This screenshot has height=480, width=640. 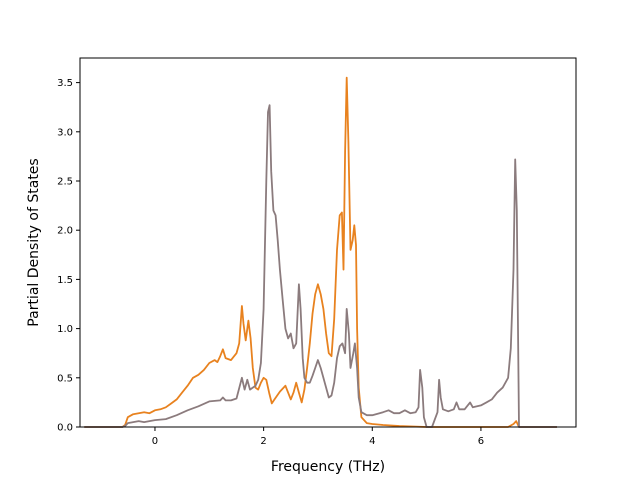 What do you see at coordinates (65, 231) in the screenshot?
I see `y-tick-label: 2.0` at bounding box center [65, 231].